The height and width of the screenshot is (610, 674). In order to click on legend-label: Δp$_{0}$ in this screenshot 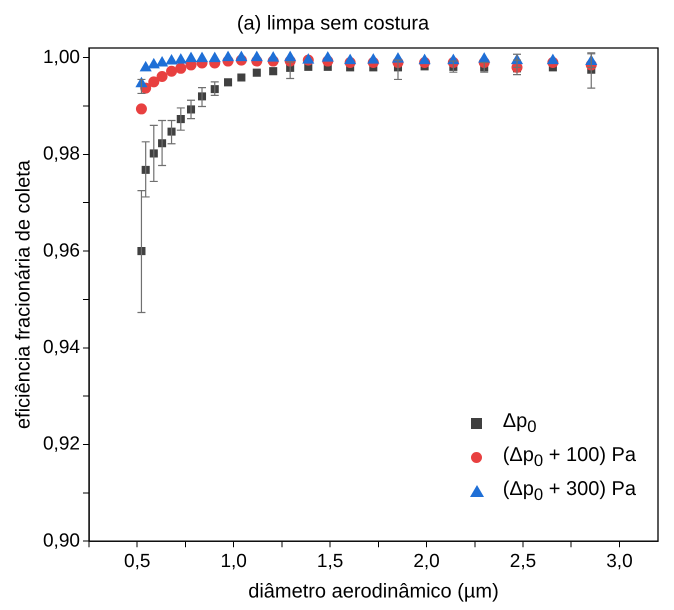, I will do `click(519, 423)`.